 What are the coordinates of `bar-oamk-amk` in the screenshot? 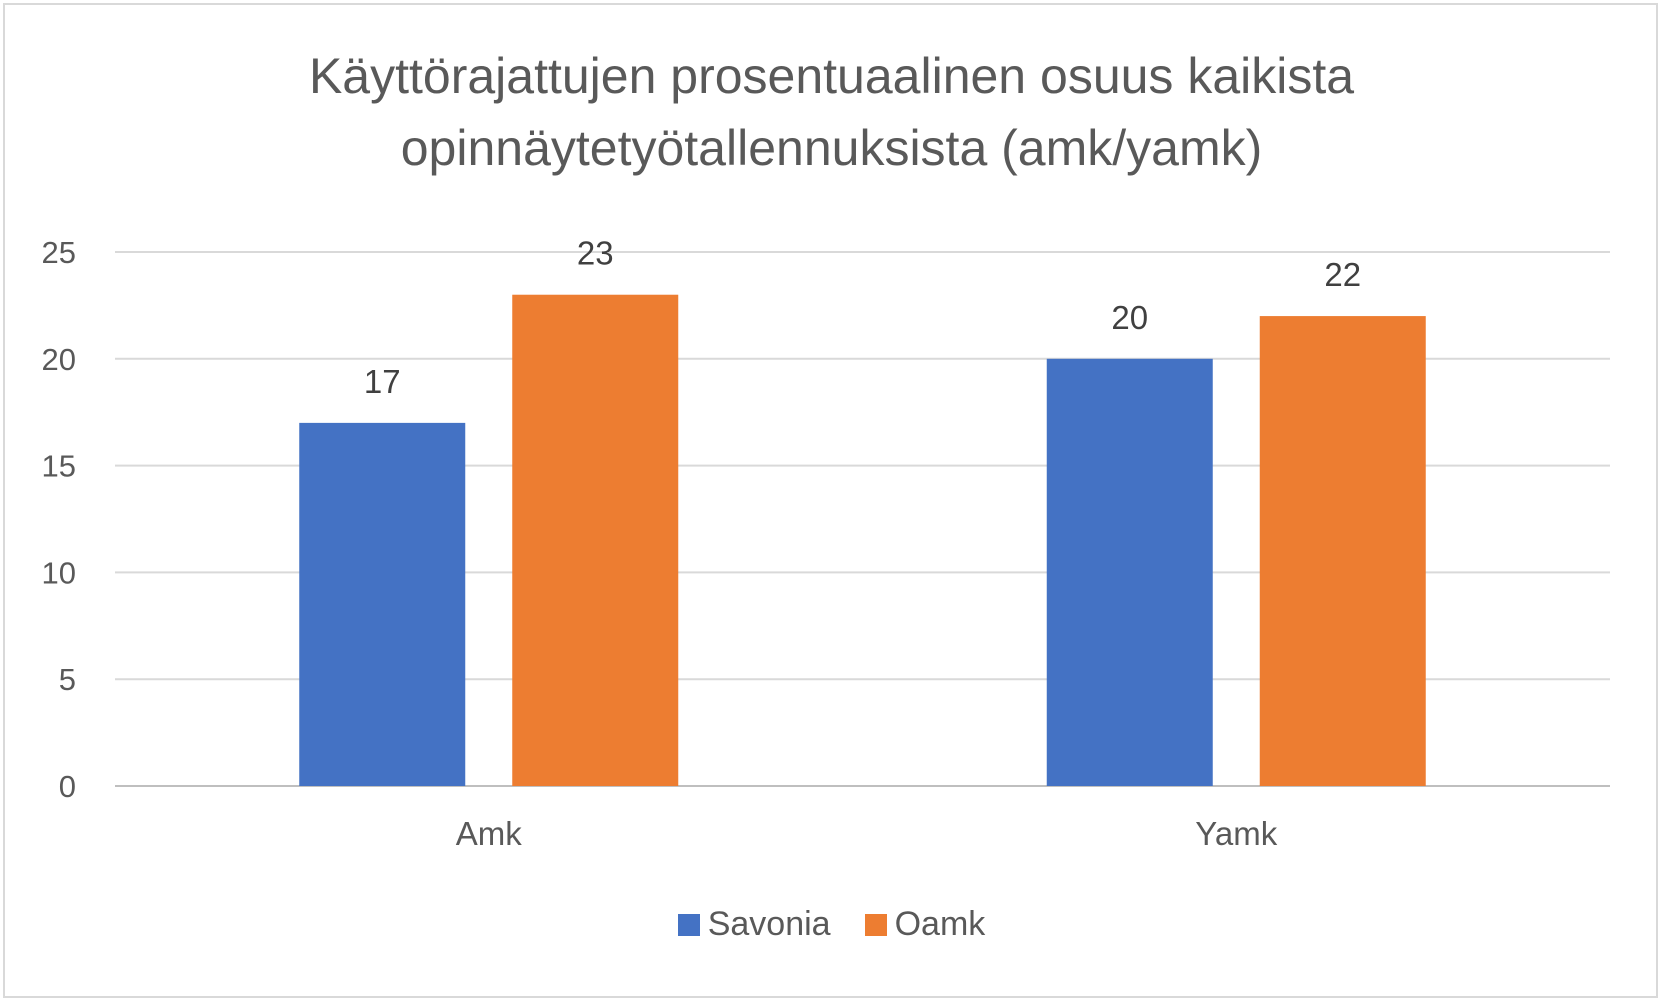 It's located at (595, 540).